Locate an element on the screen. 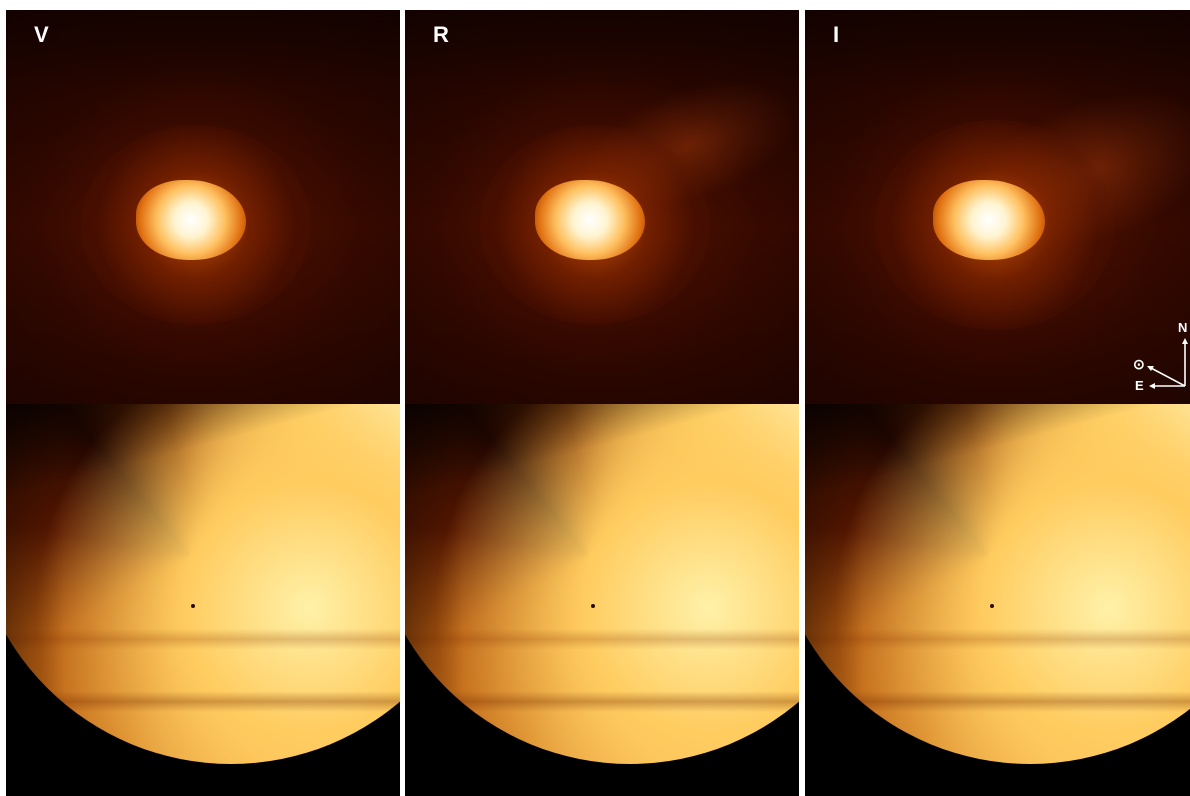  orientation-compass: N ⊙ E is located at coordinates (1156, 357).